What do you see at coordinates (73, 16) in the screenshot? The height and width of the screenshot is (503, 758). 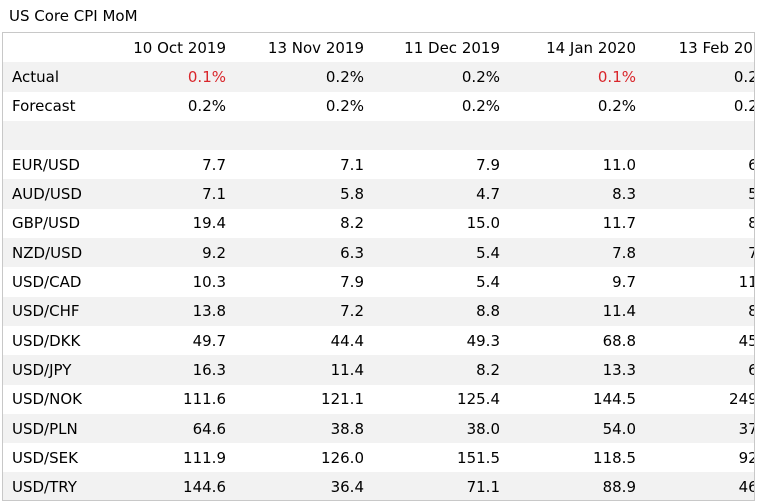 I see `table-title: US Core CPI MoM` at bounding box center [73, 16].